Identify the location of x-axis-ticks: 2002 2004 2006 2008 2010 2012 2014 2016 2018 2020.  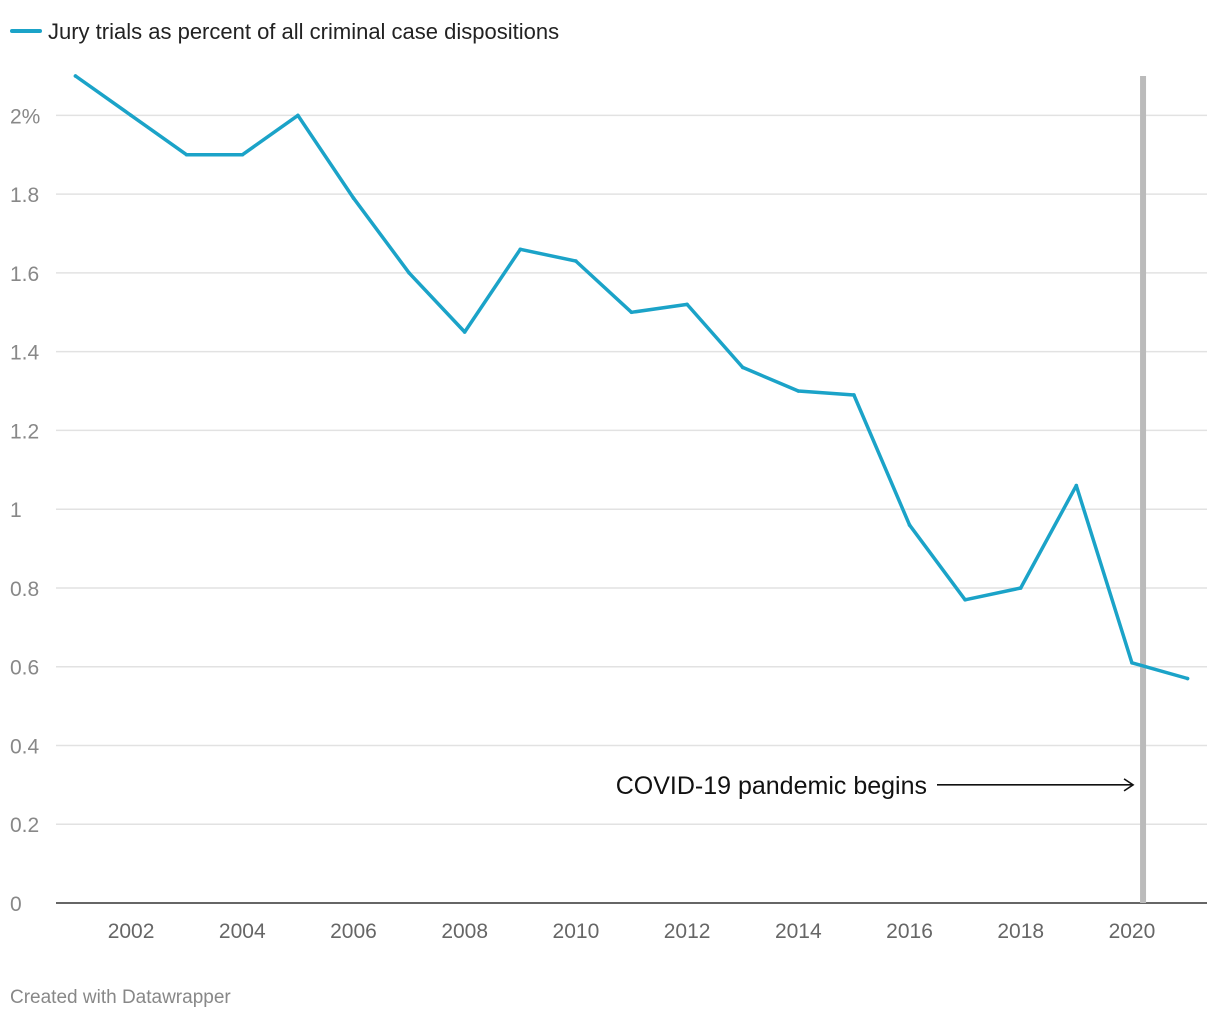
(632, 931).